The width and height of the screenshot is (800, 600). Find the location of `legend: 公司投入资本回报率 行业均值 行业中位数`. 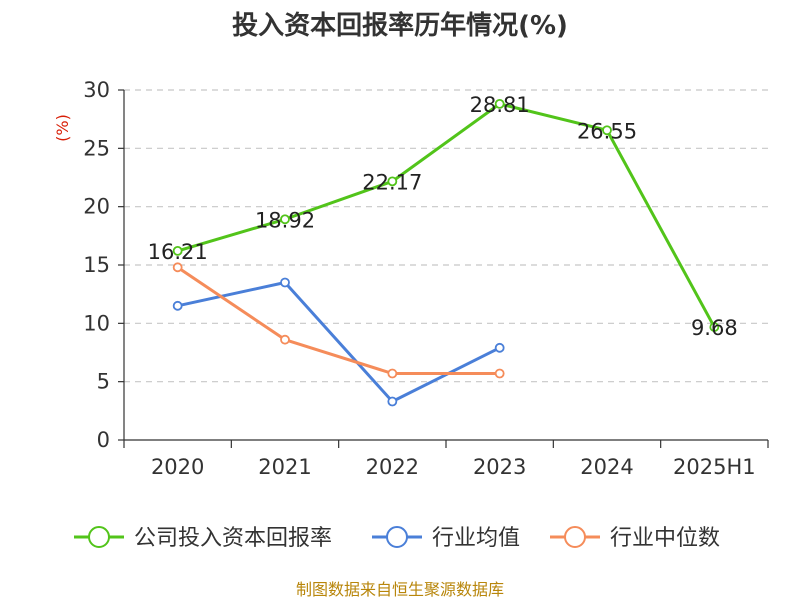

legend: 公司投入资本回报率 行业均值 行业中位数 is located at coordinates (397, 538).